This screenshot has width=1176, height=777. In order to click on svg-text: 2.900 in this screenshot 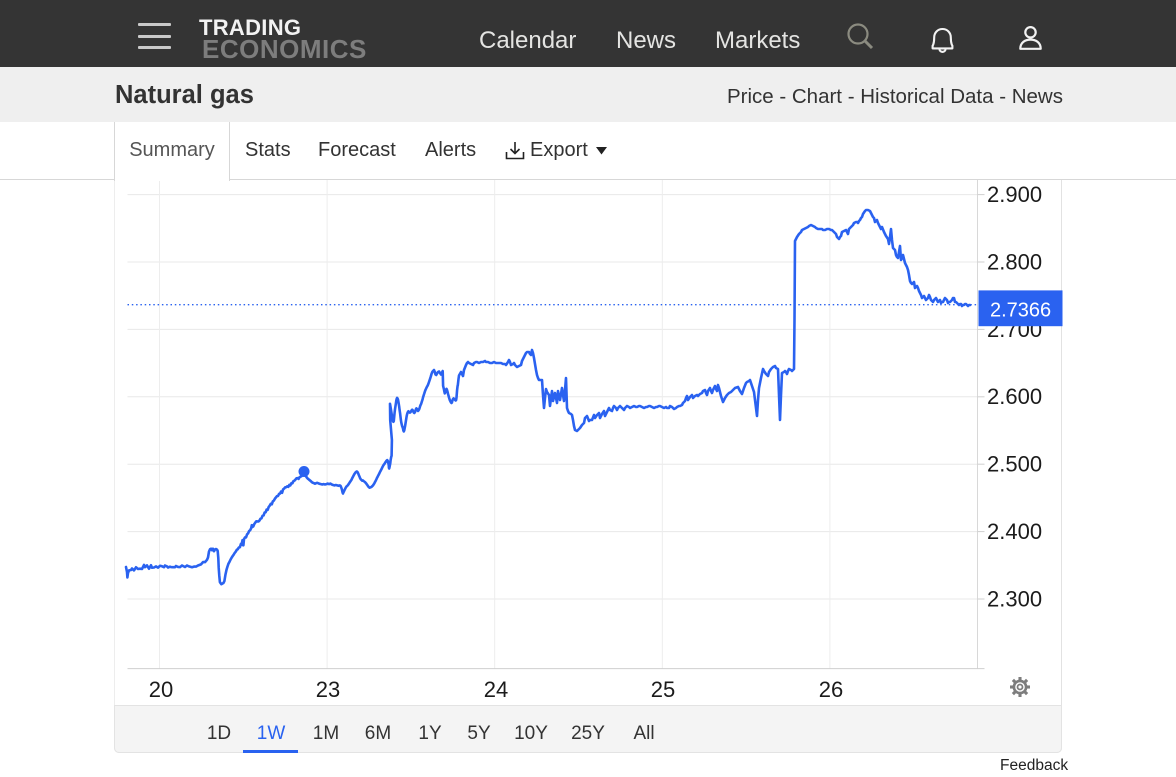, I will do `click(1014, 194)`.